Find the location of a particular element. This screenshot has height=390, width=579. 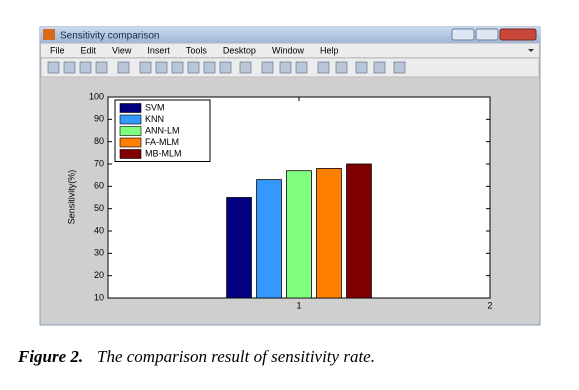

legend-label: MB-MLM is located at coordinates (163, 153).